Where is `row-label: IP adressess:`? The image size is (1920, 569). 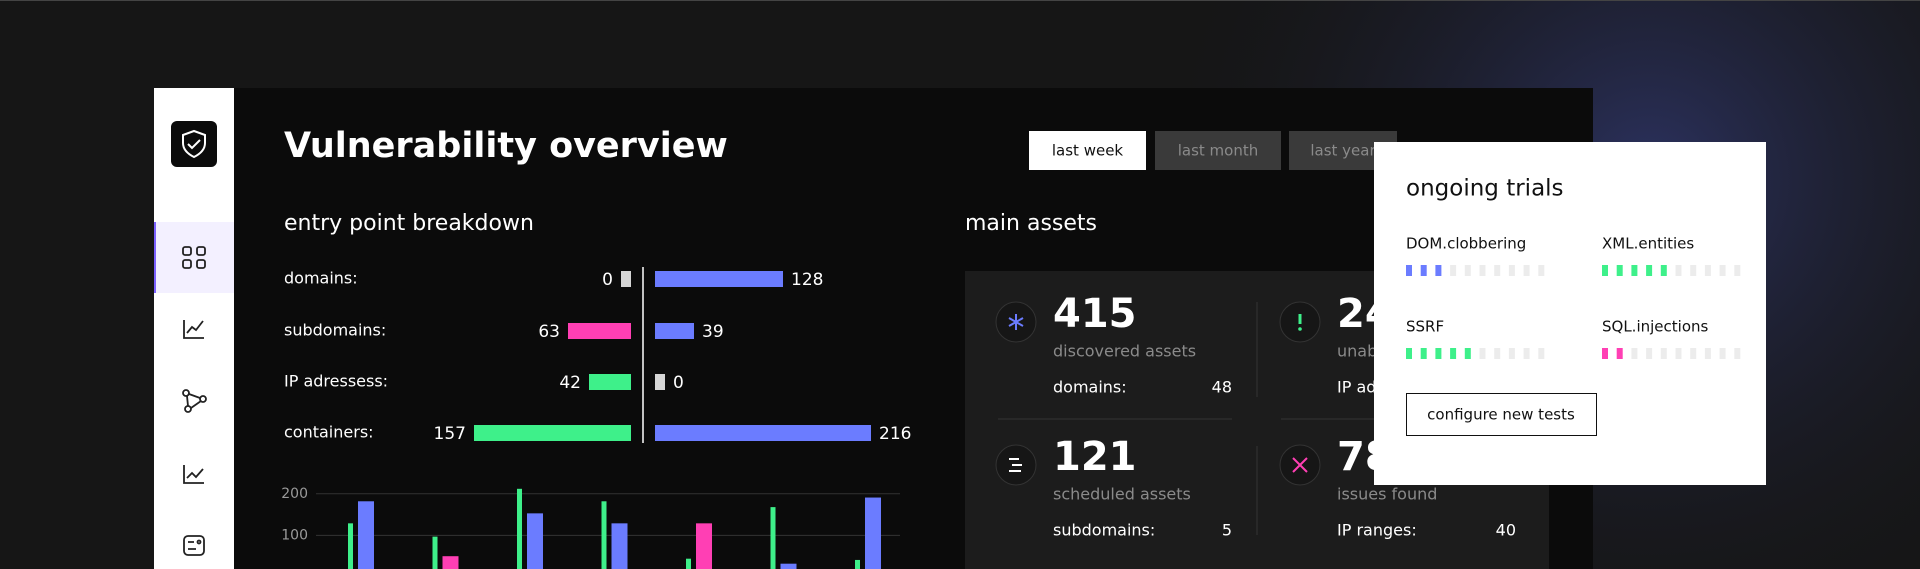
row-label: IP adressess: is located at coordinates (336, 381).